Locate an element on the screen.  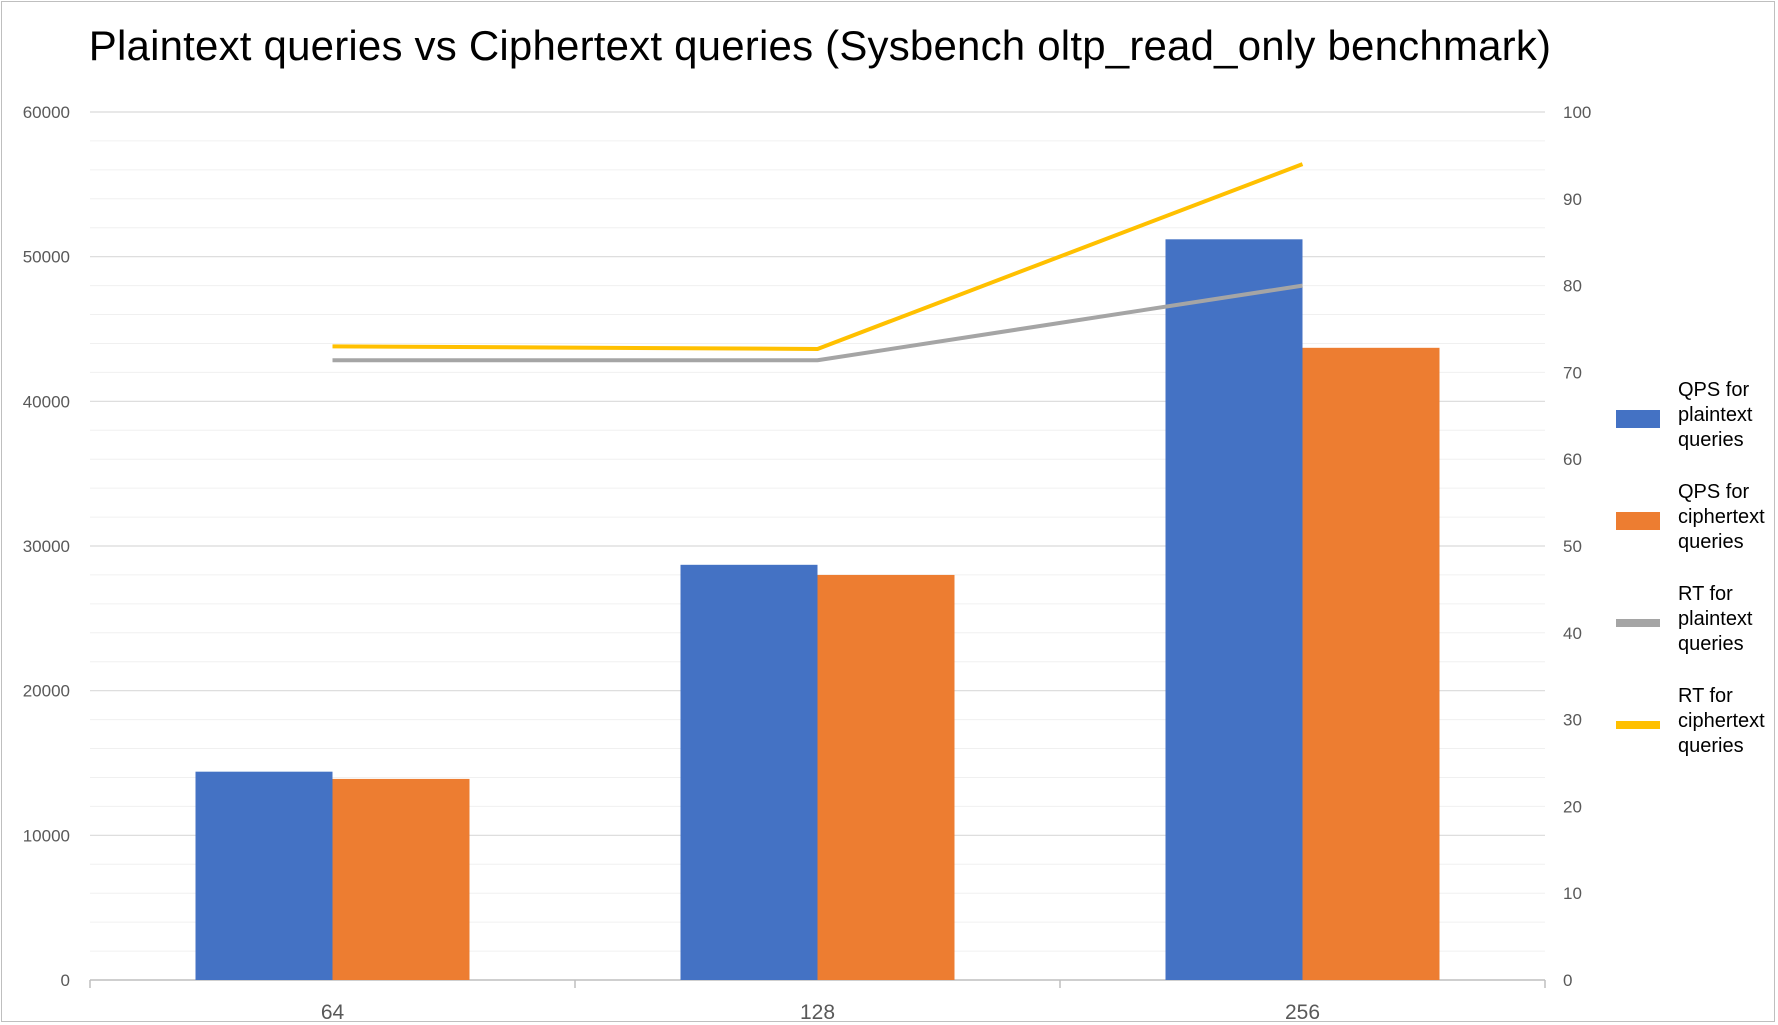
legend-label: RT for plaintext queries is located at coordinates (1715, 619).